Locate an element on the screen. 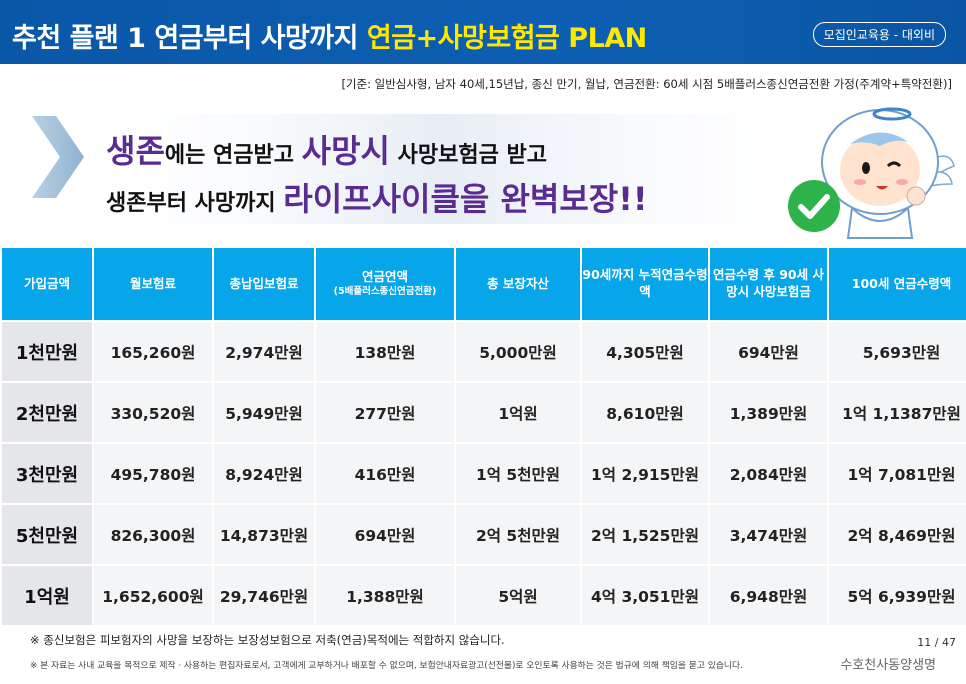 The height and width of the screenshot is (684, 966). column-header: 연금연액 (5배플러스종신연금전환) is located at coordinates (385, 284).